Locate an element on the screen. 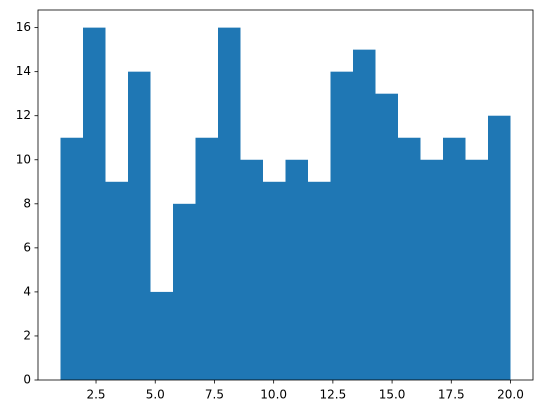  y-tick-label: 0 is located at coordinates (27, 380).